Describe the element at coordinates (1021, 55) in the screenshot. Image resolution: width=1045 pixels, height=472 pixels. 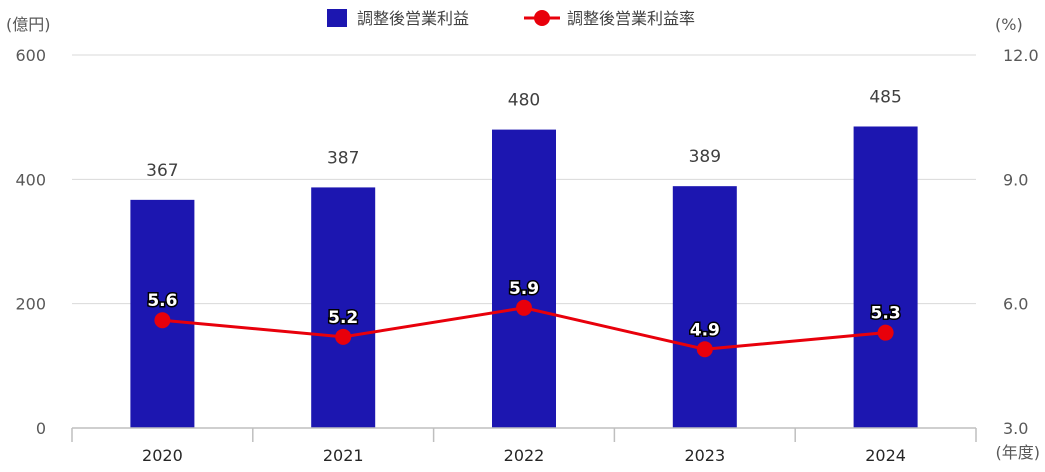
I see `y-right-tick-label: 12.0` at that location.